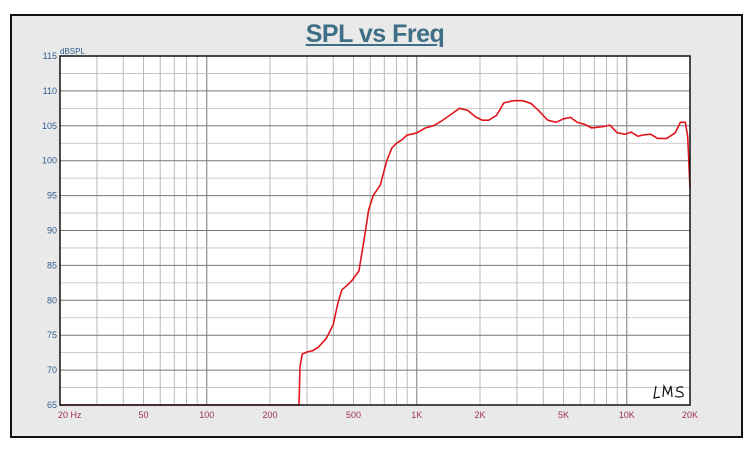 This screenshot has width=750, height=449. What do you see at coordinates (52, 335) in the screenshot?
I see `y-tick-label: 75` at bounding box center [52, 335].